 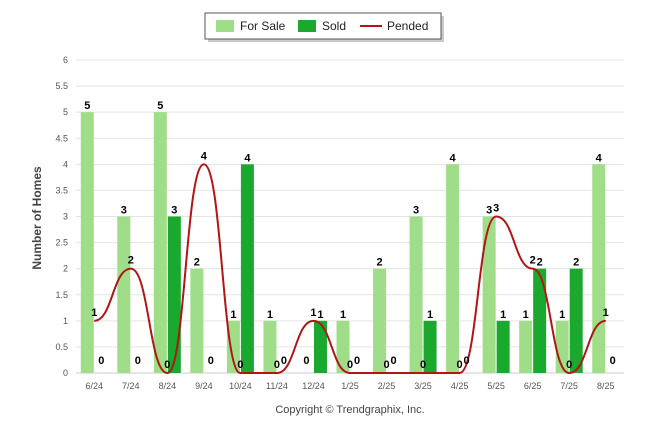 I want to click on pended-value-label: 4, so click(x=204, y=156).